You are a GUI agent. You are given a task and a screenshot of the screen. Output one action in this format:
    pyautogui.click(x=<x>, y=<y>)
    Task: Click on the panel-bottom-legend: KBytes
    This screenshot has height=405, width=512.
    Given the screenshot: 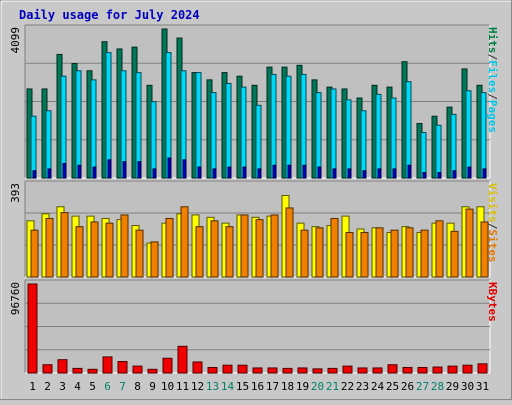 What is the action you would take?
    pyautogui.click(x=492, y=302)
    